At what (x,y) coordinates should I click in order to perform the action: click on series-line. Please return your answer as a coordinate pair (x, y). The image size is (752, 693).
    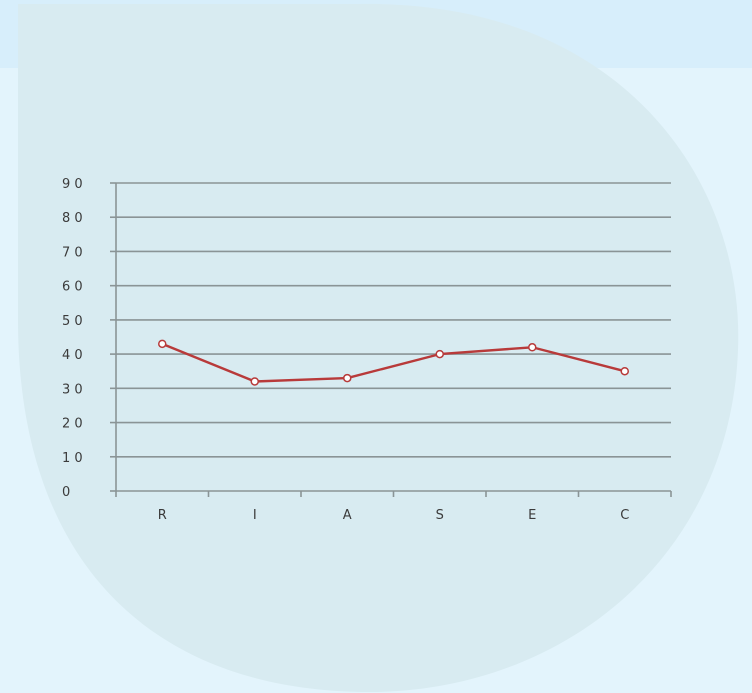
    Looking at the image, I should click on (393, 362).